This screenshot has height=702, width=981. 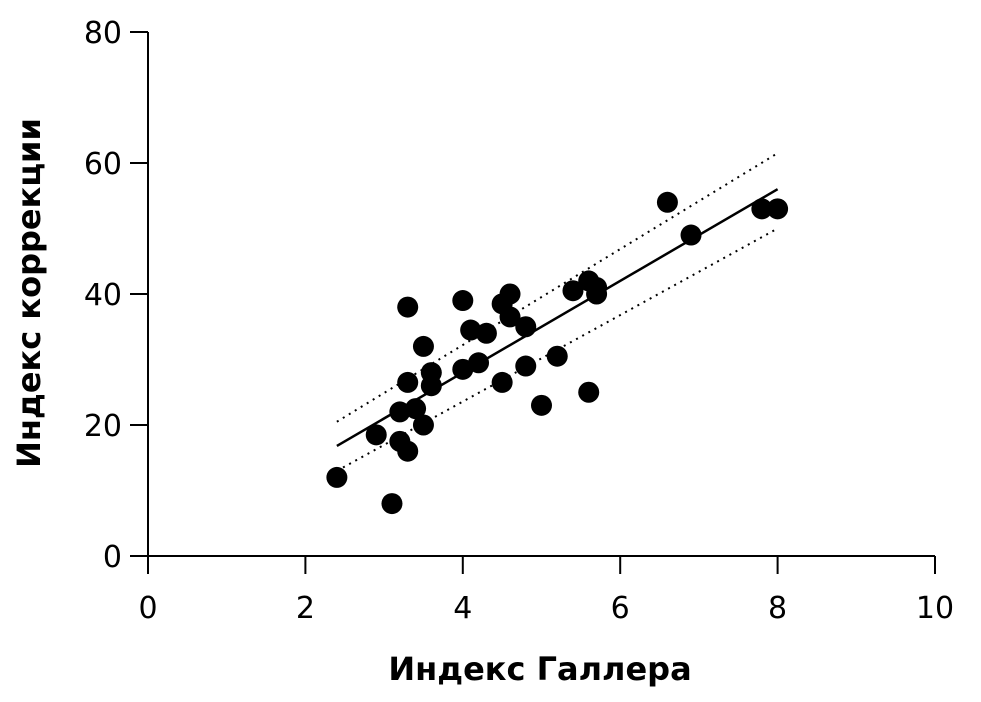 I want to click on x-tick-label: 6, so click(x=620, y=608).